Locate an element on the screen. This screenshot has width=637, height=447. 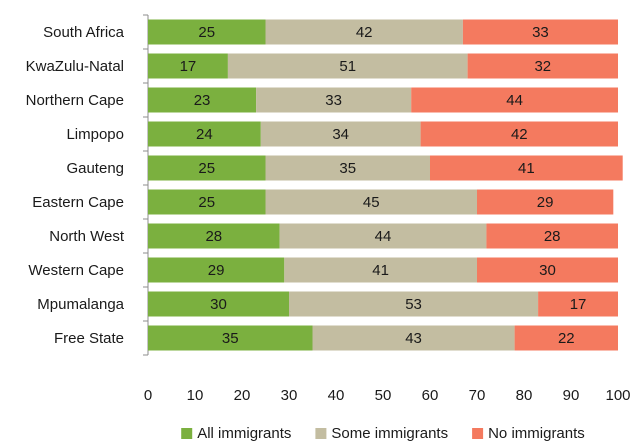
category-label: Eastern Cape is located at coordinates (78, 202).